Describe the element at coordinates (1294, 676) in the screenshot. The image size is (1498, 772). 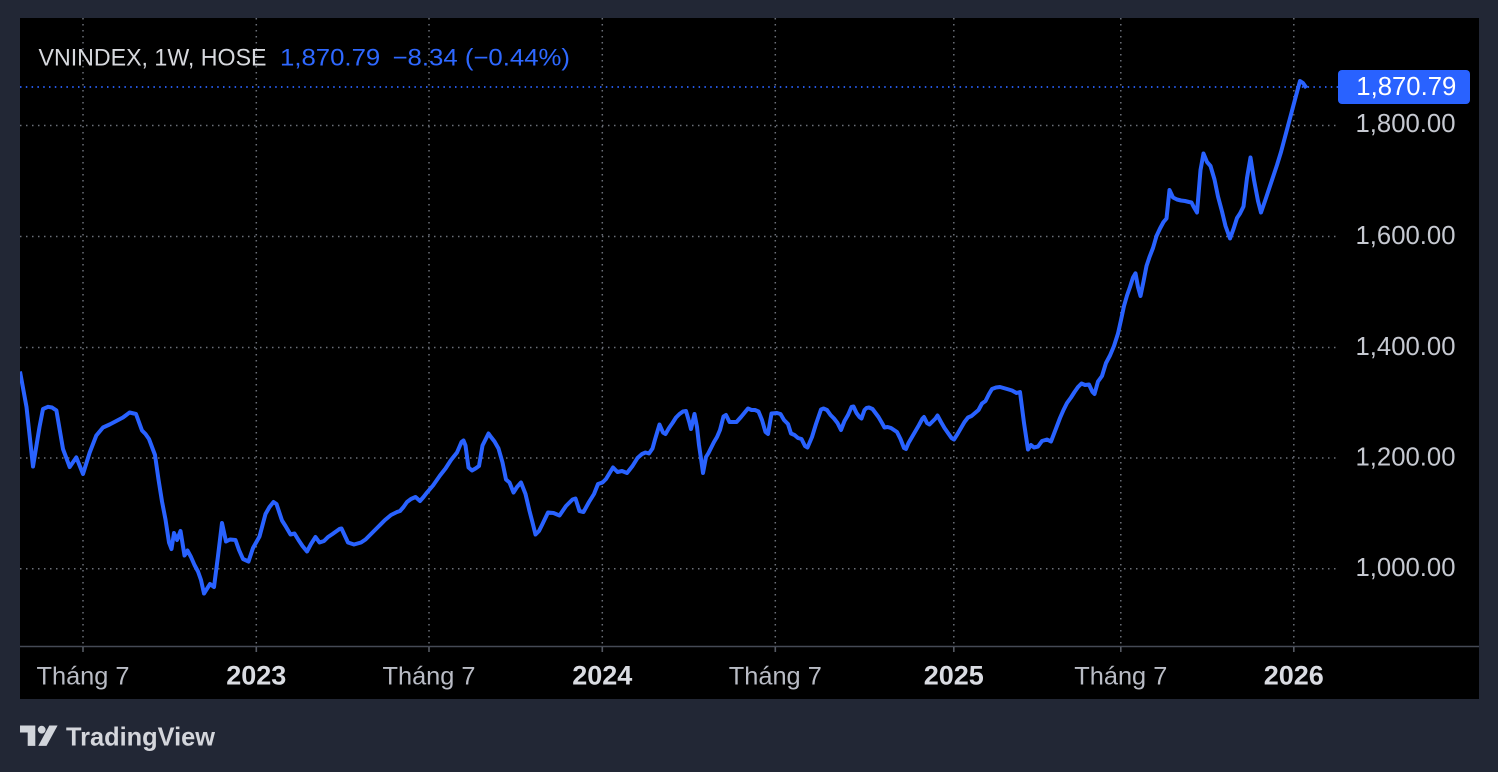
I see `svg-text: 2026` at that location.